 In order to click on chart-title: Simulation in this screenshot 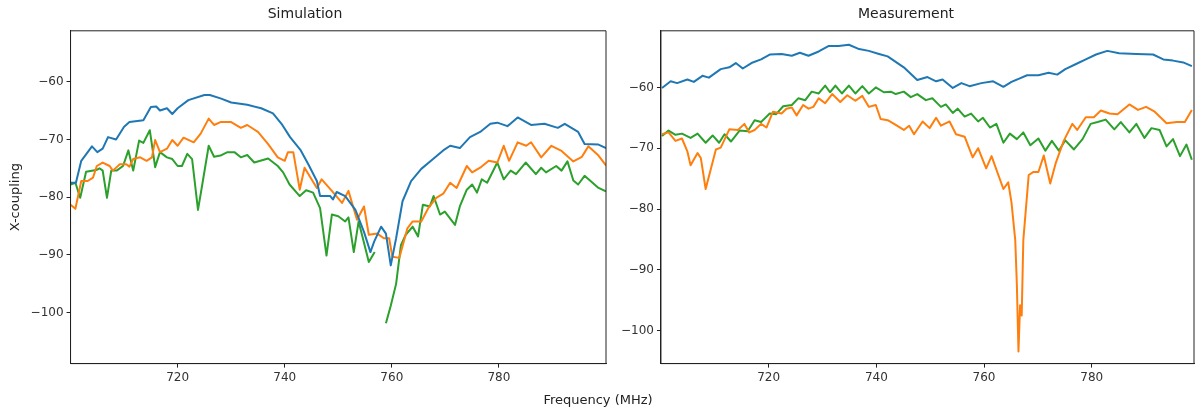, I will do `click(305, 13)`.